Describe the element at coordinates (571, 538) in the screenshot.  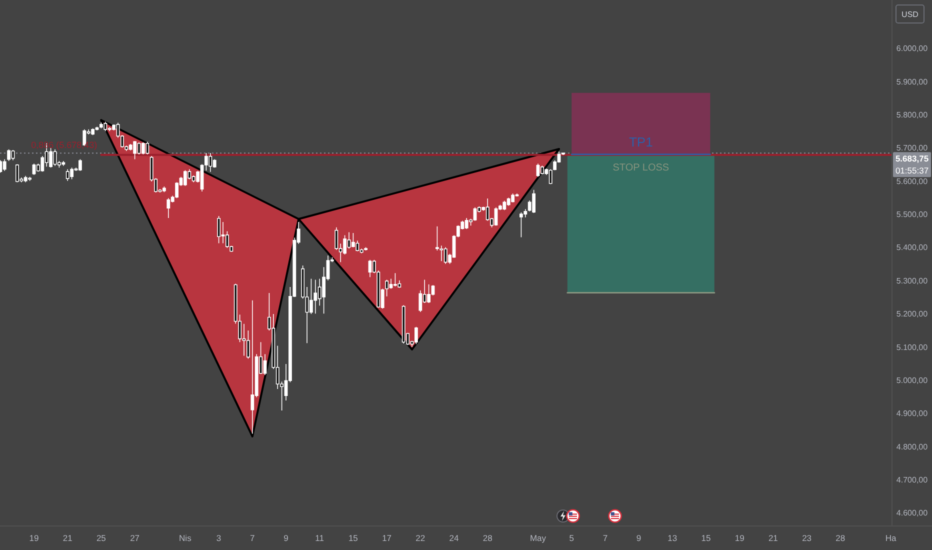
I see `x-tick-label: 5` at that location.